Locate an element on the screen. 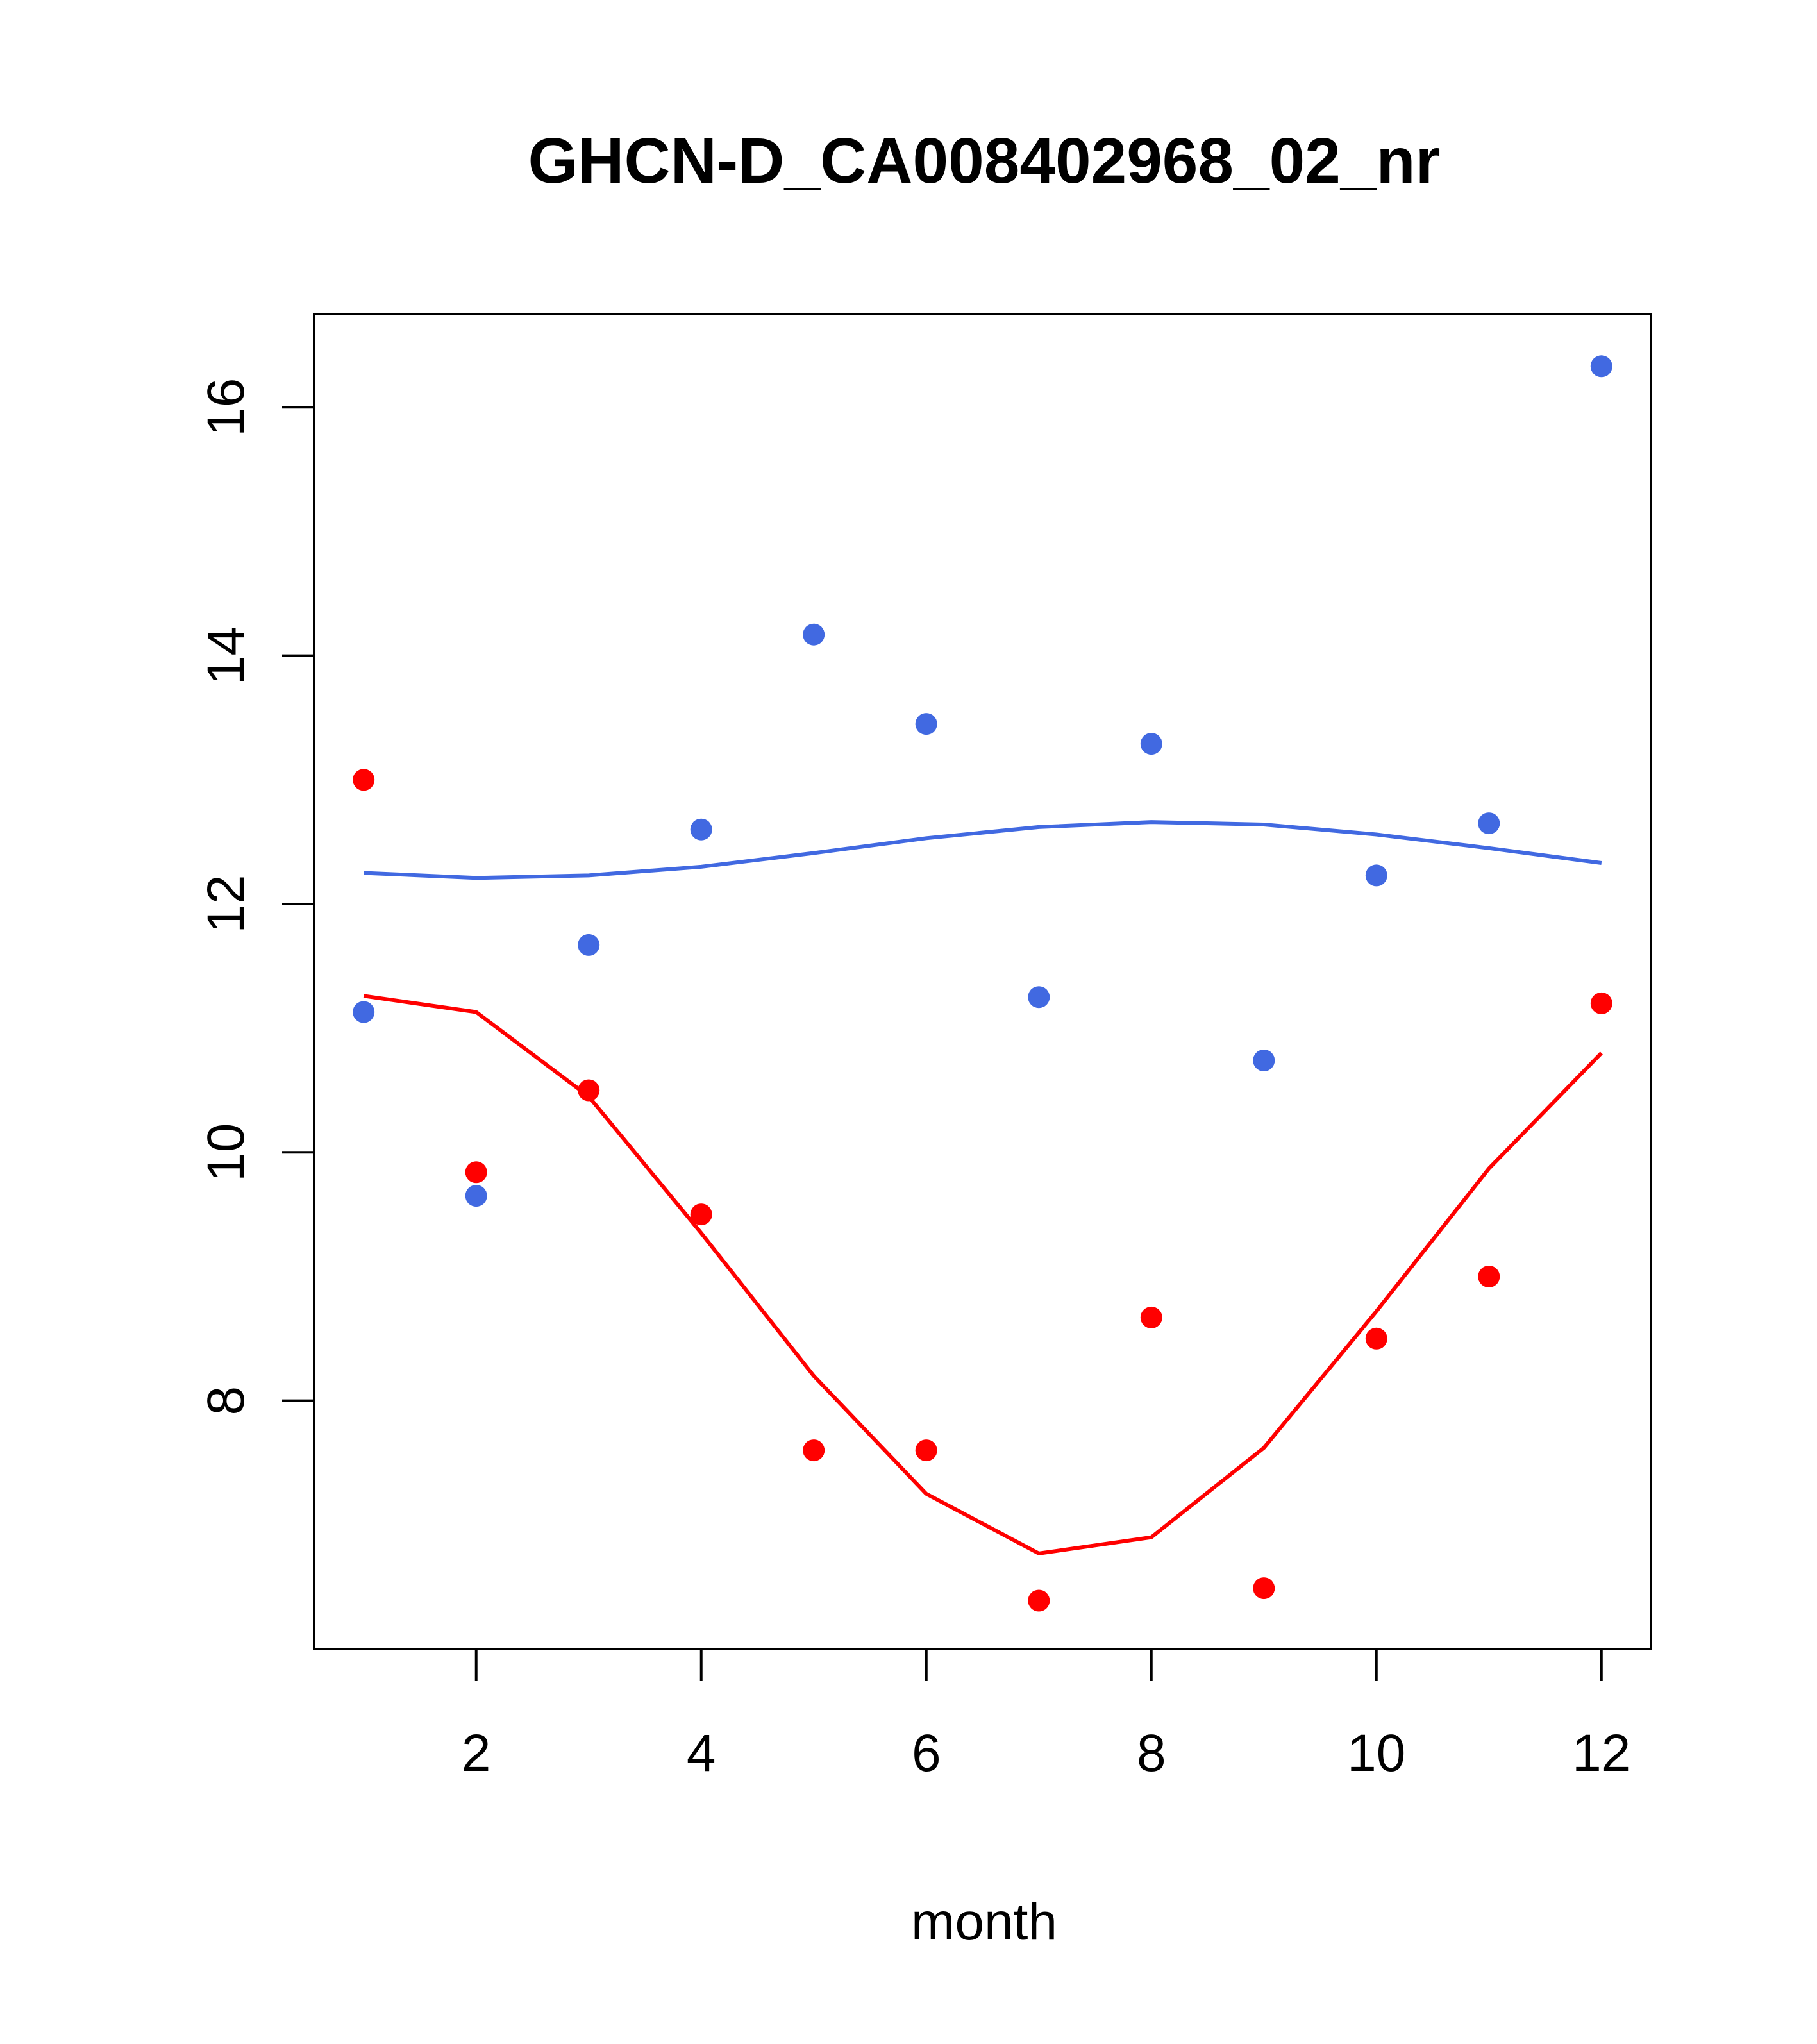 The height and width of the screenshot is (2044, 1817). series-1-line is located at coordinates (983, 850).